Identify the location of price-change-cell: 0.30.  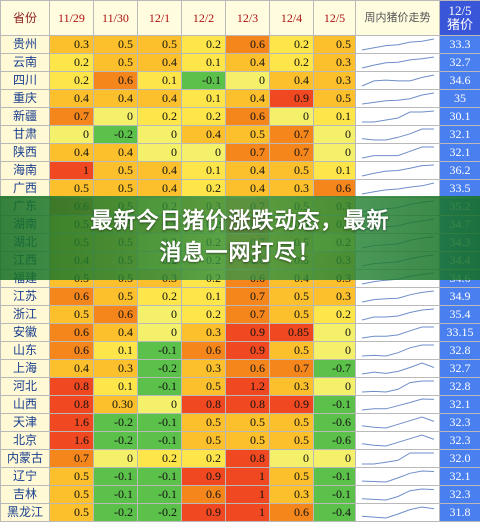
(116, 405).